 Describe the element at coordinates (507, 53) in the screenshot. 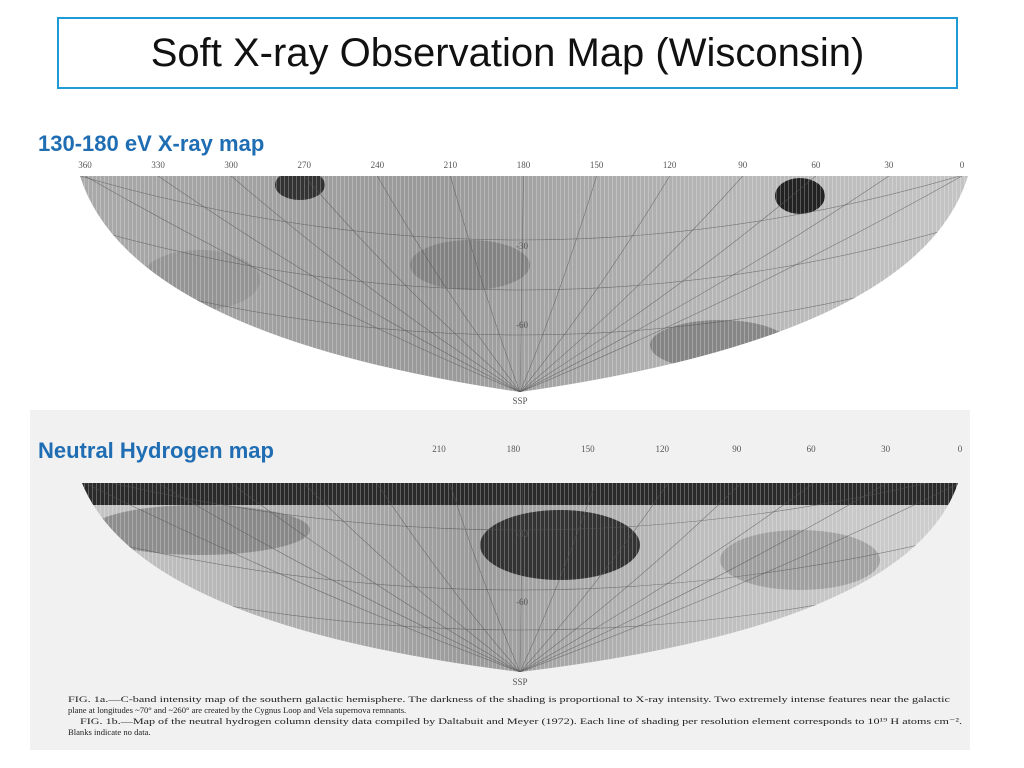

I see `slide-title: Soft X-ray Observation Map (Wisconsin)` at that location.